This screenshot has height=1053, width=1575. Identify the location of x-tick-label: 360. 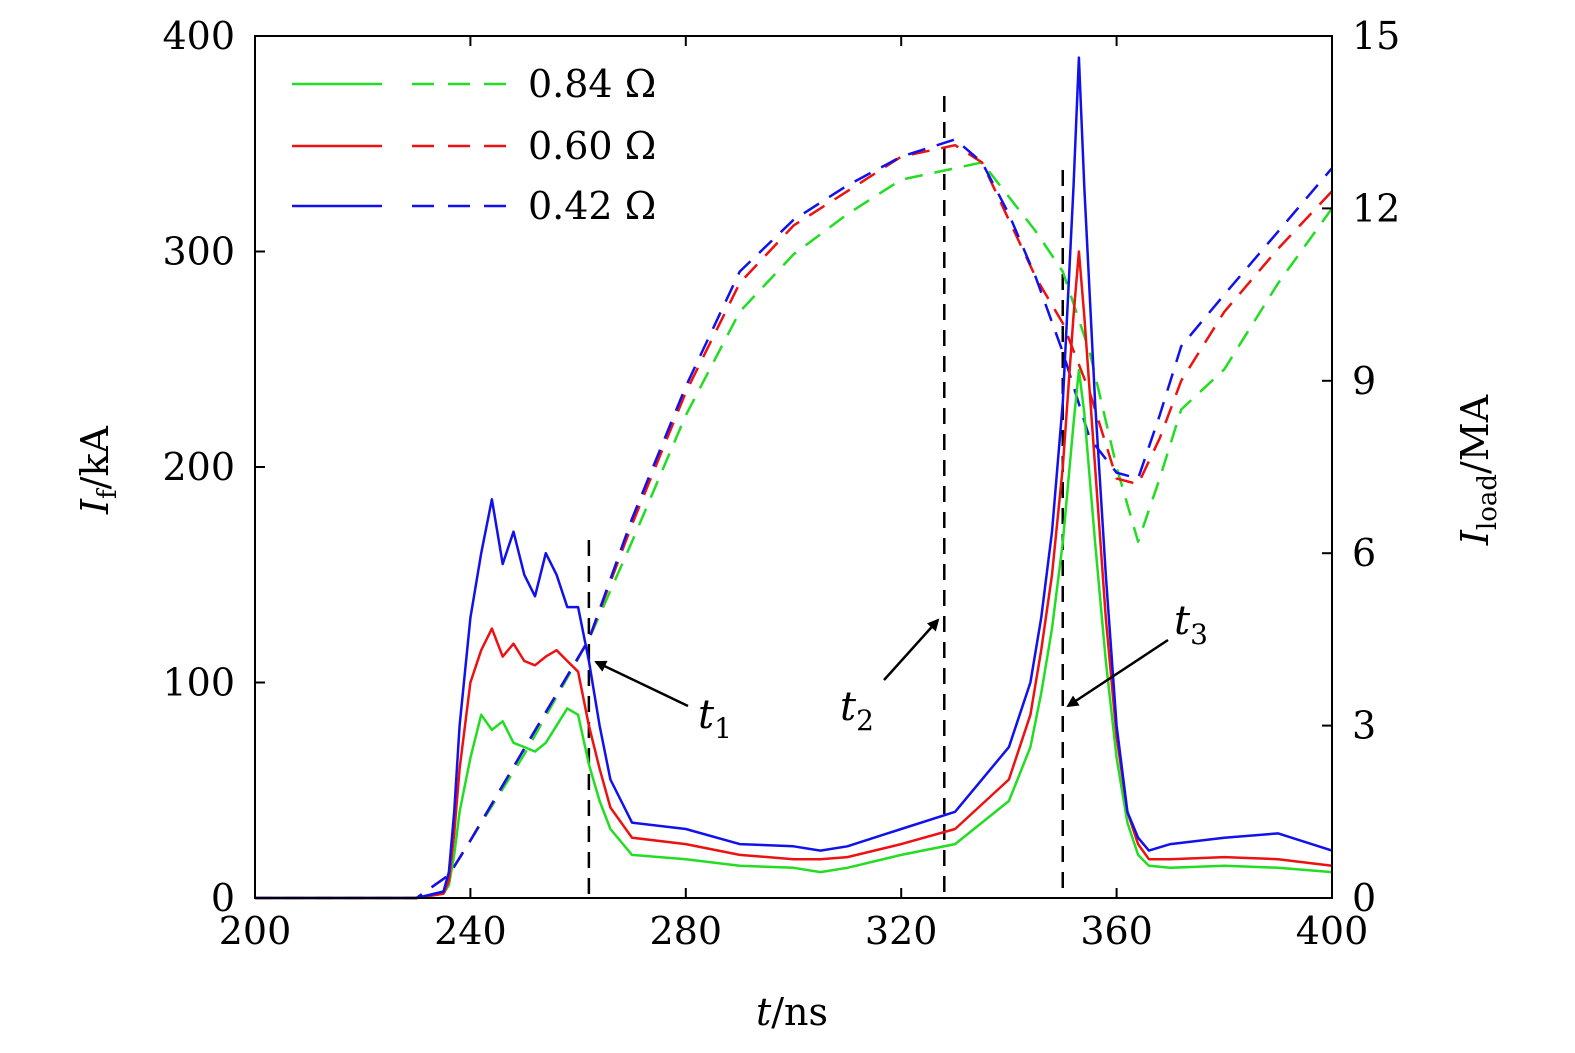
(1116, 931).